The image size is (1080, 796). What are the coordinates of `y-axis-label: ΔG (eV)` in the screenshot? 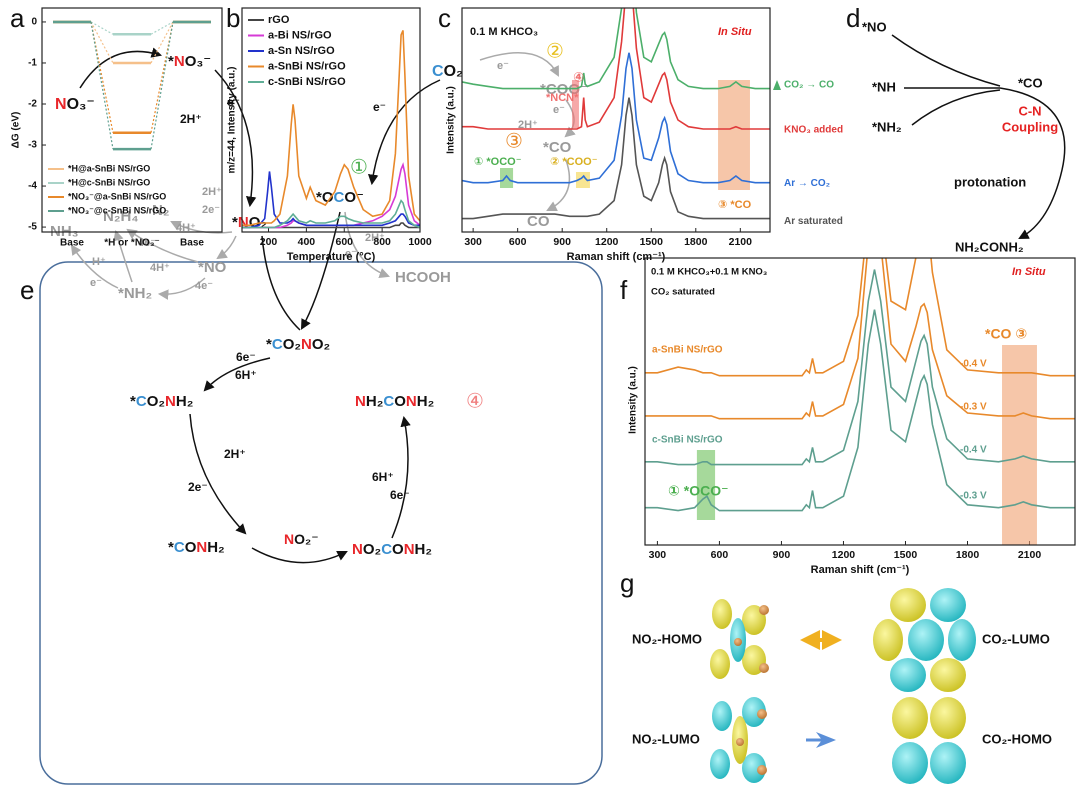 It's located at (16, 130).